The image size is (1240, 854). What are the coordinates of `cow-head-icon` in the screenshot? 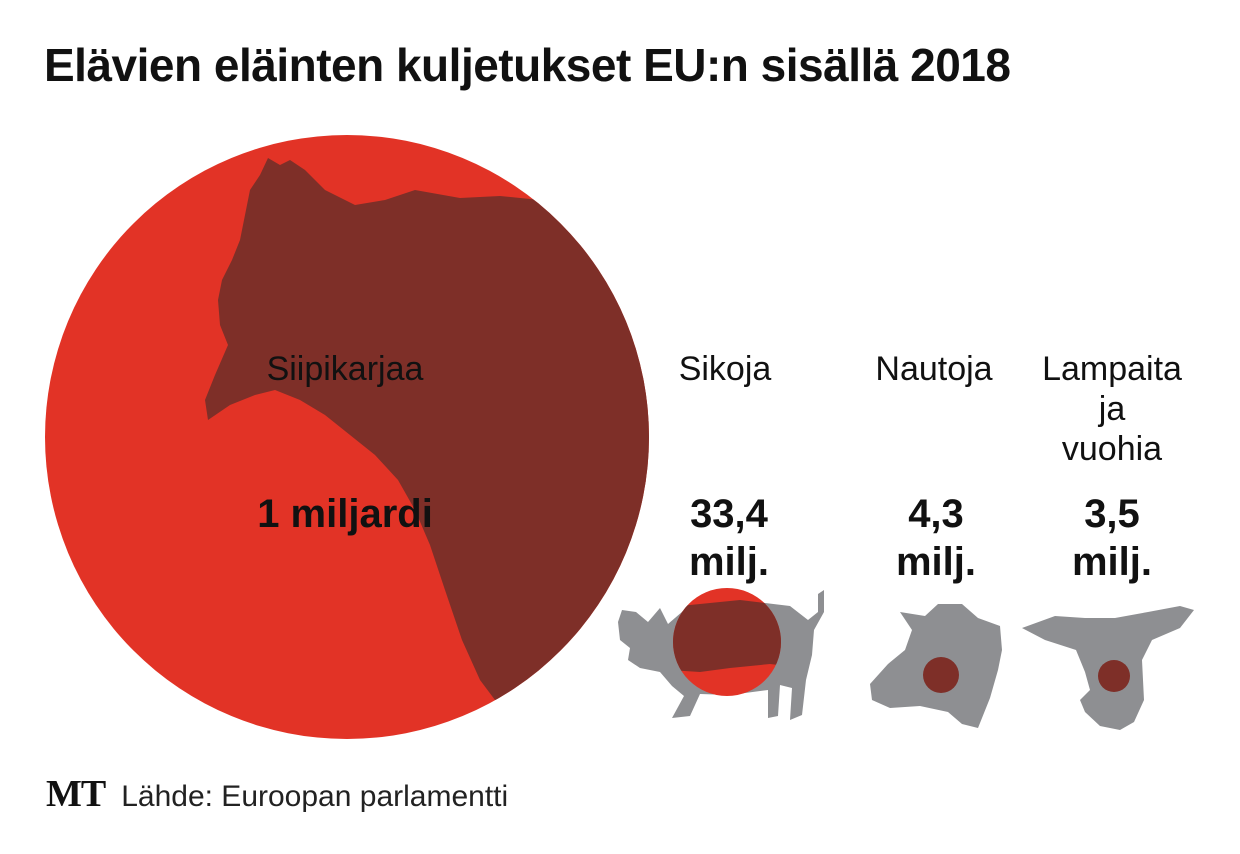 It's located at (936, 666).